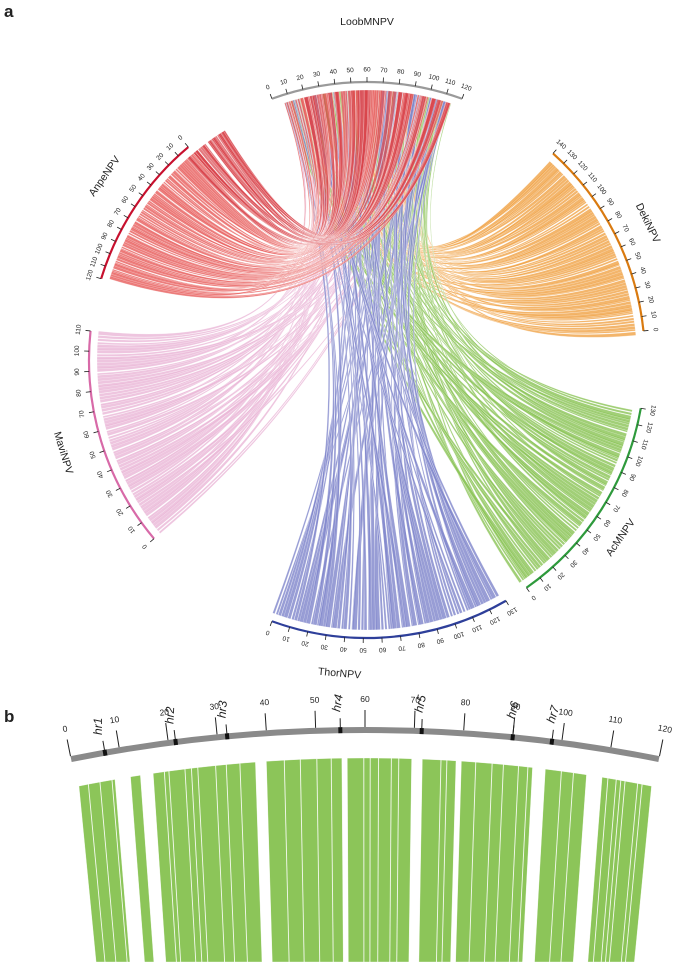 The image size is (685, 967). Describe the element at coordinates (90, 275) in the screenshot. I see `tick-label-anpenpv: 120` at that location.